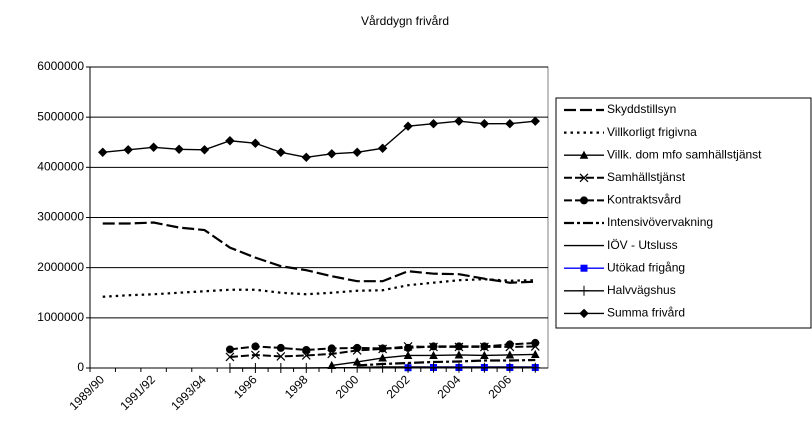  What do you see at coordinates (60, 217) in the screenshot?
I see `y-tick-label: 3000000` at bounding box center [60, 217].